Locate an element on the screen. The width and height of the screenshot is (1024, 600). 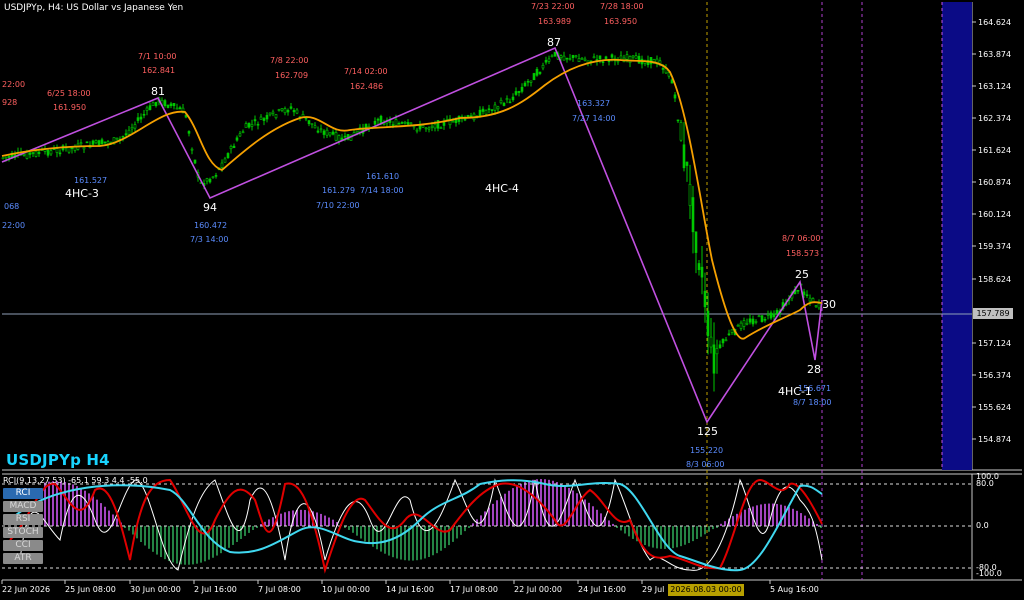
wave-label: 4HC-1 is located at coordinates (795, 391).